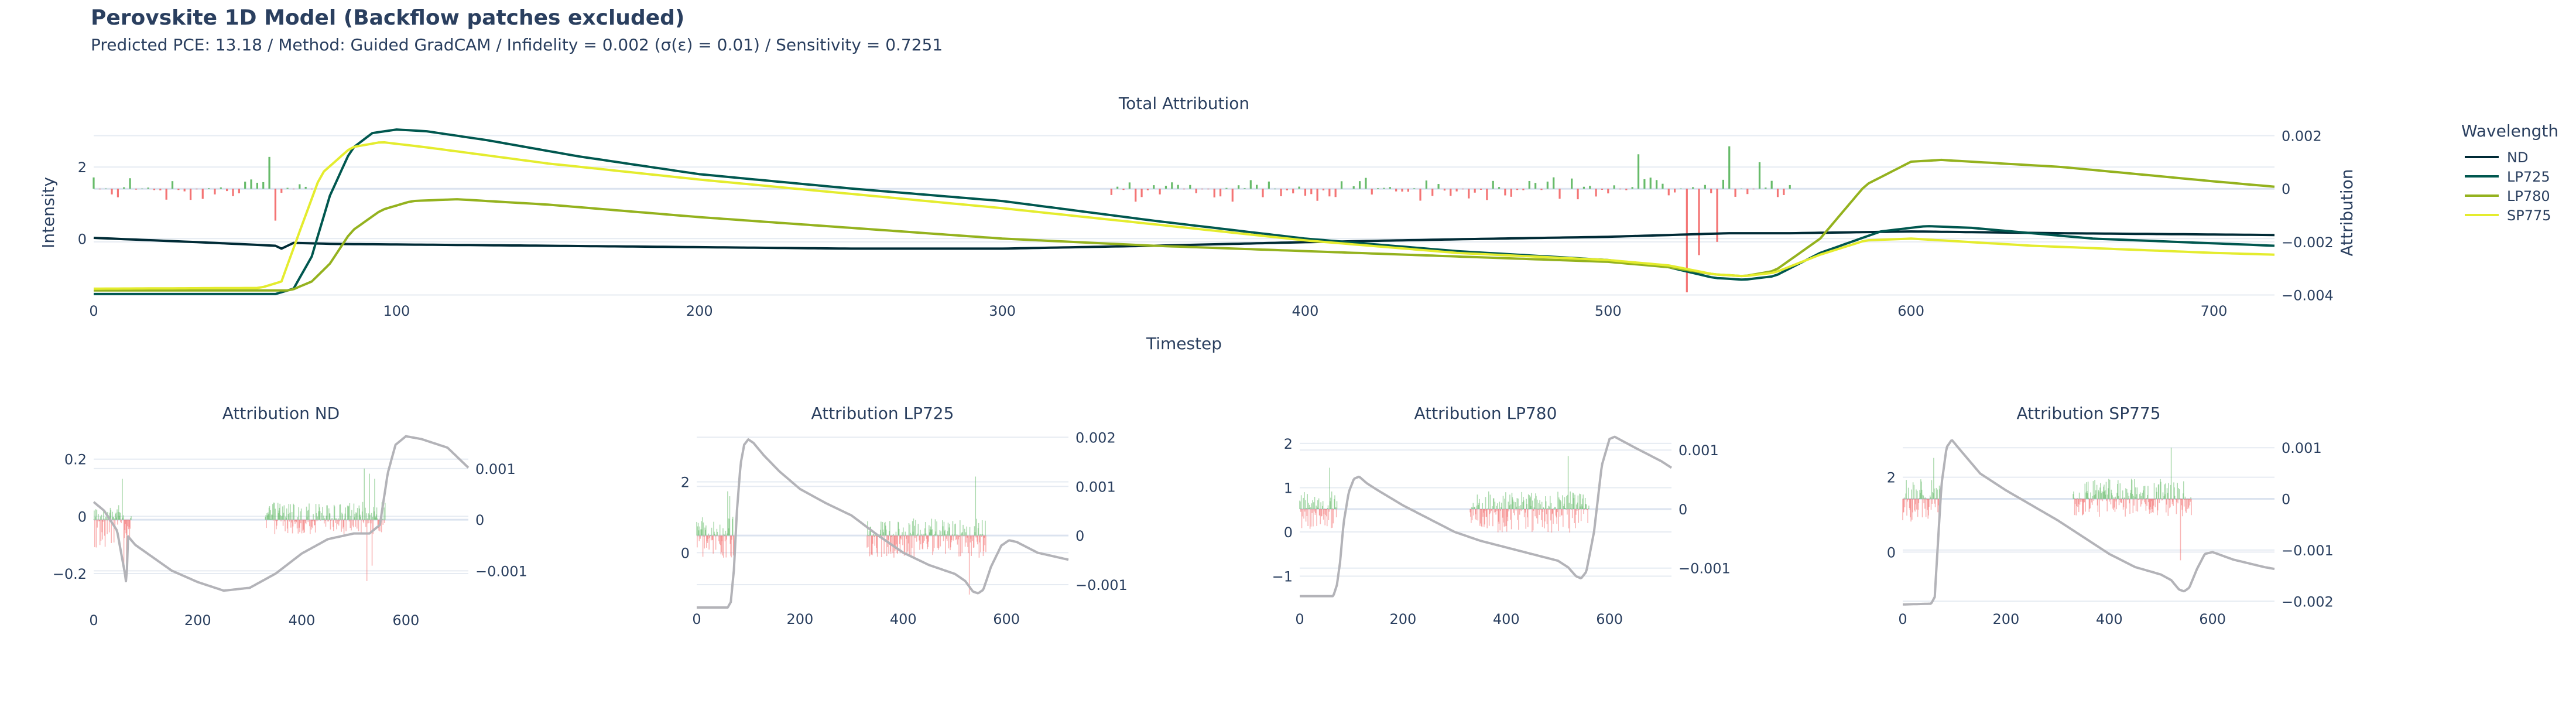 This screenshot has height=703, width=2576. What do you see at coordinates (49, 212) in the screenshot?
I see `y-axis-title: Intensity` at bounding box center [49, 212].